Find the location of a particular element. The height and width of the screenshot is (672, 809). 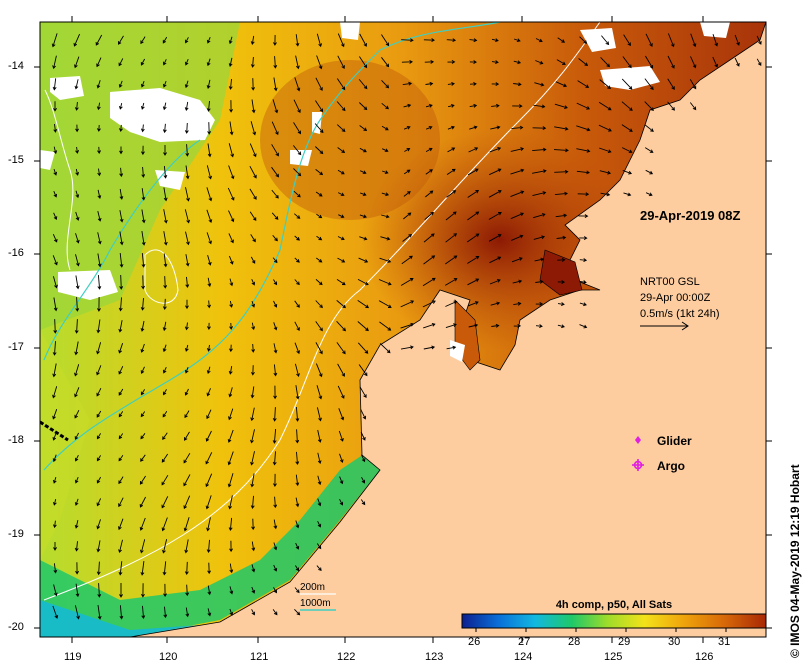

lon-tick-label: 121 is located at coordinates (259, 657).